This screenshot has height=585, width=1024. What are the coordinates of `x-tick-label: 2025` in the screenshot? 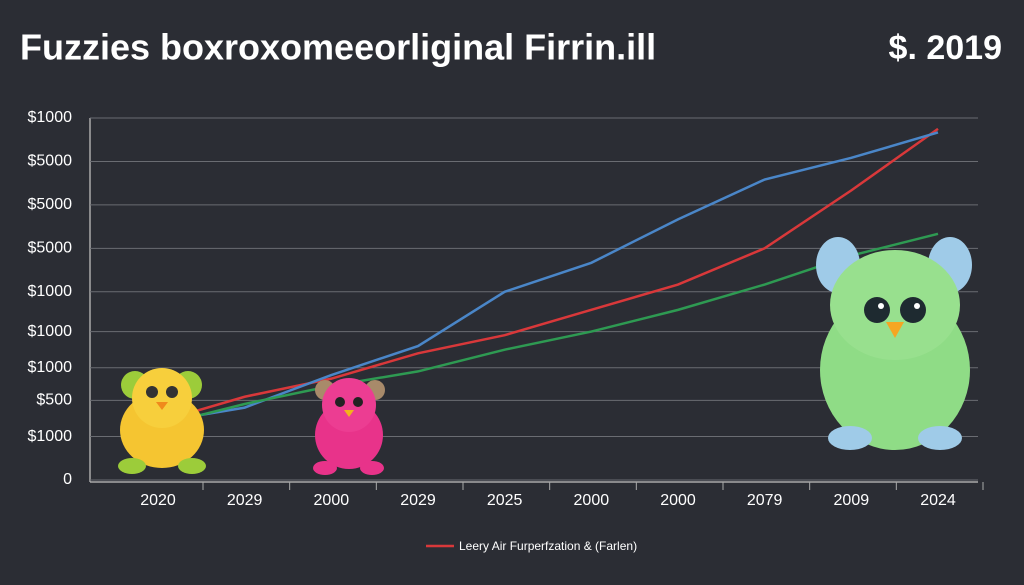 It's located at (505, 500).